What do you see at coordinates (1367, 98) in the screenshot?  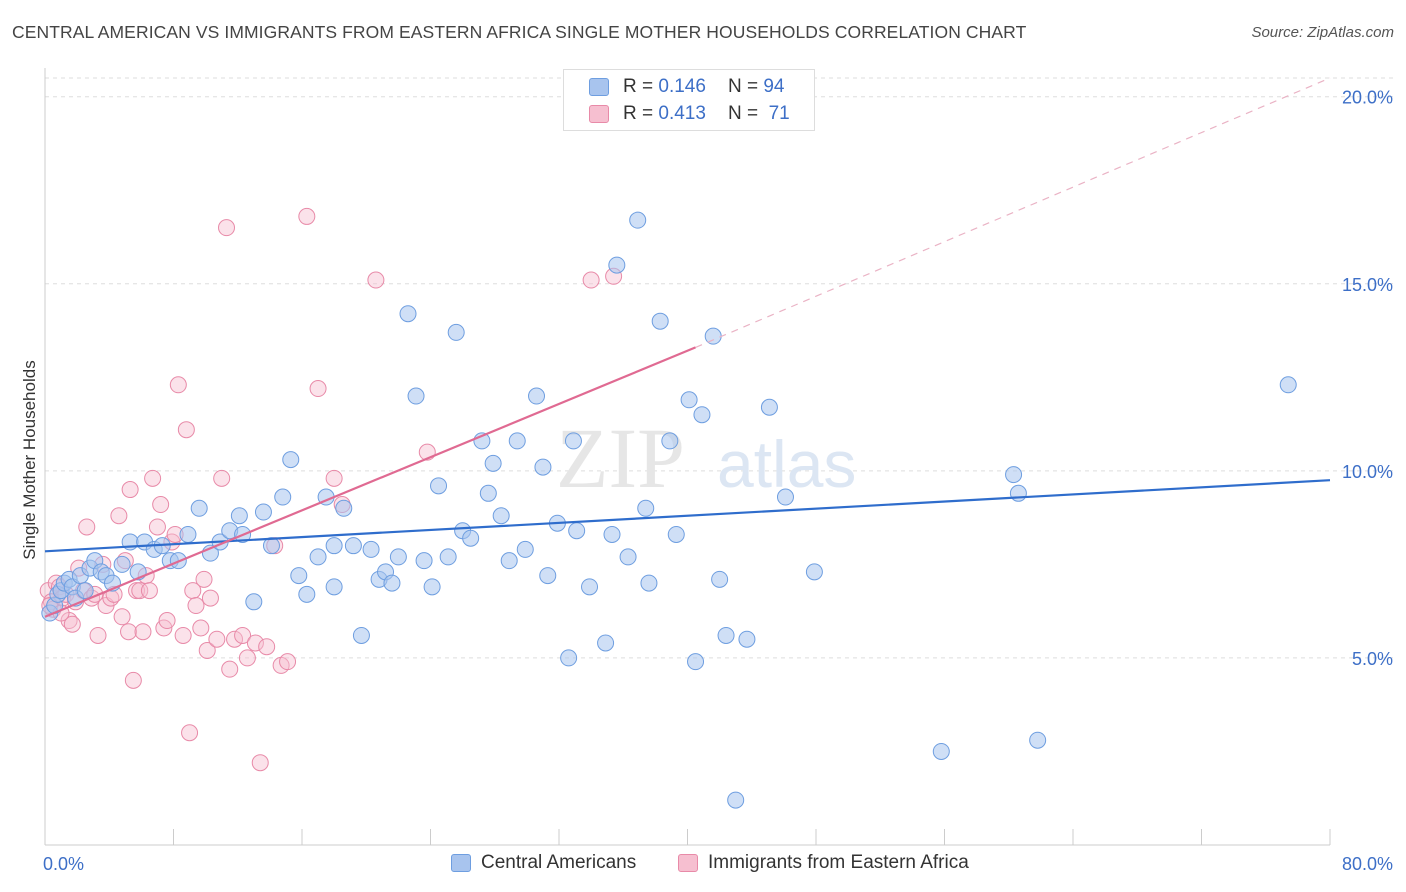 I see `y-tick-label: 20.0%` at bounding box center [1367, 98].